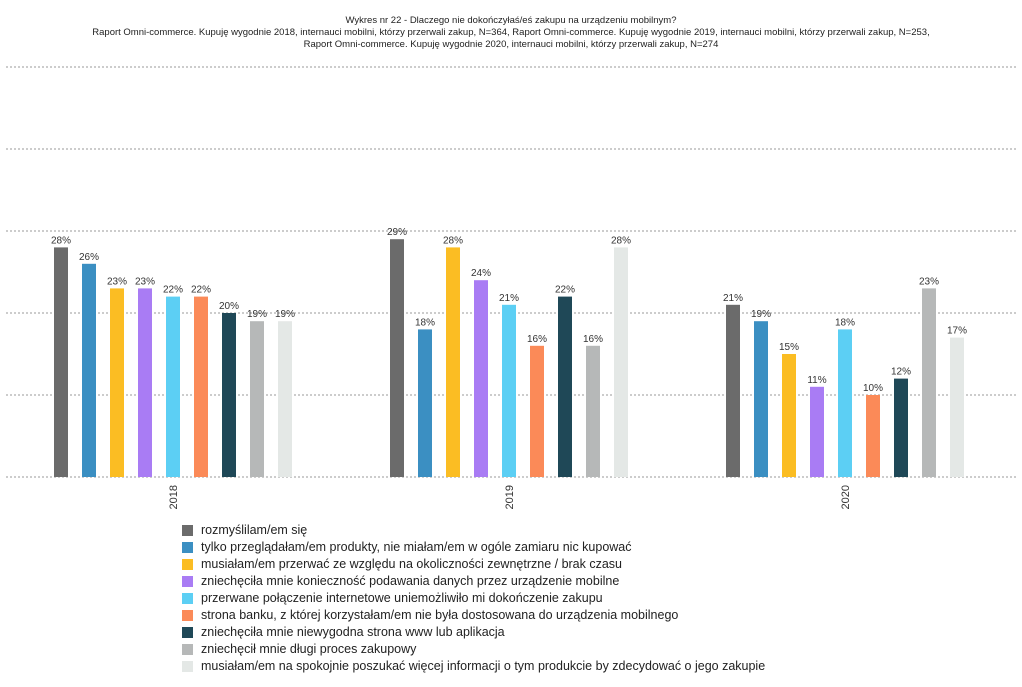  Describe the element at coordinates (481, 273) in the screenshot. I see `data-label: 24%` at that location.